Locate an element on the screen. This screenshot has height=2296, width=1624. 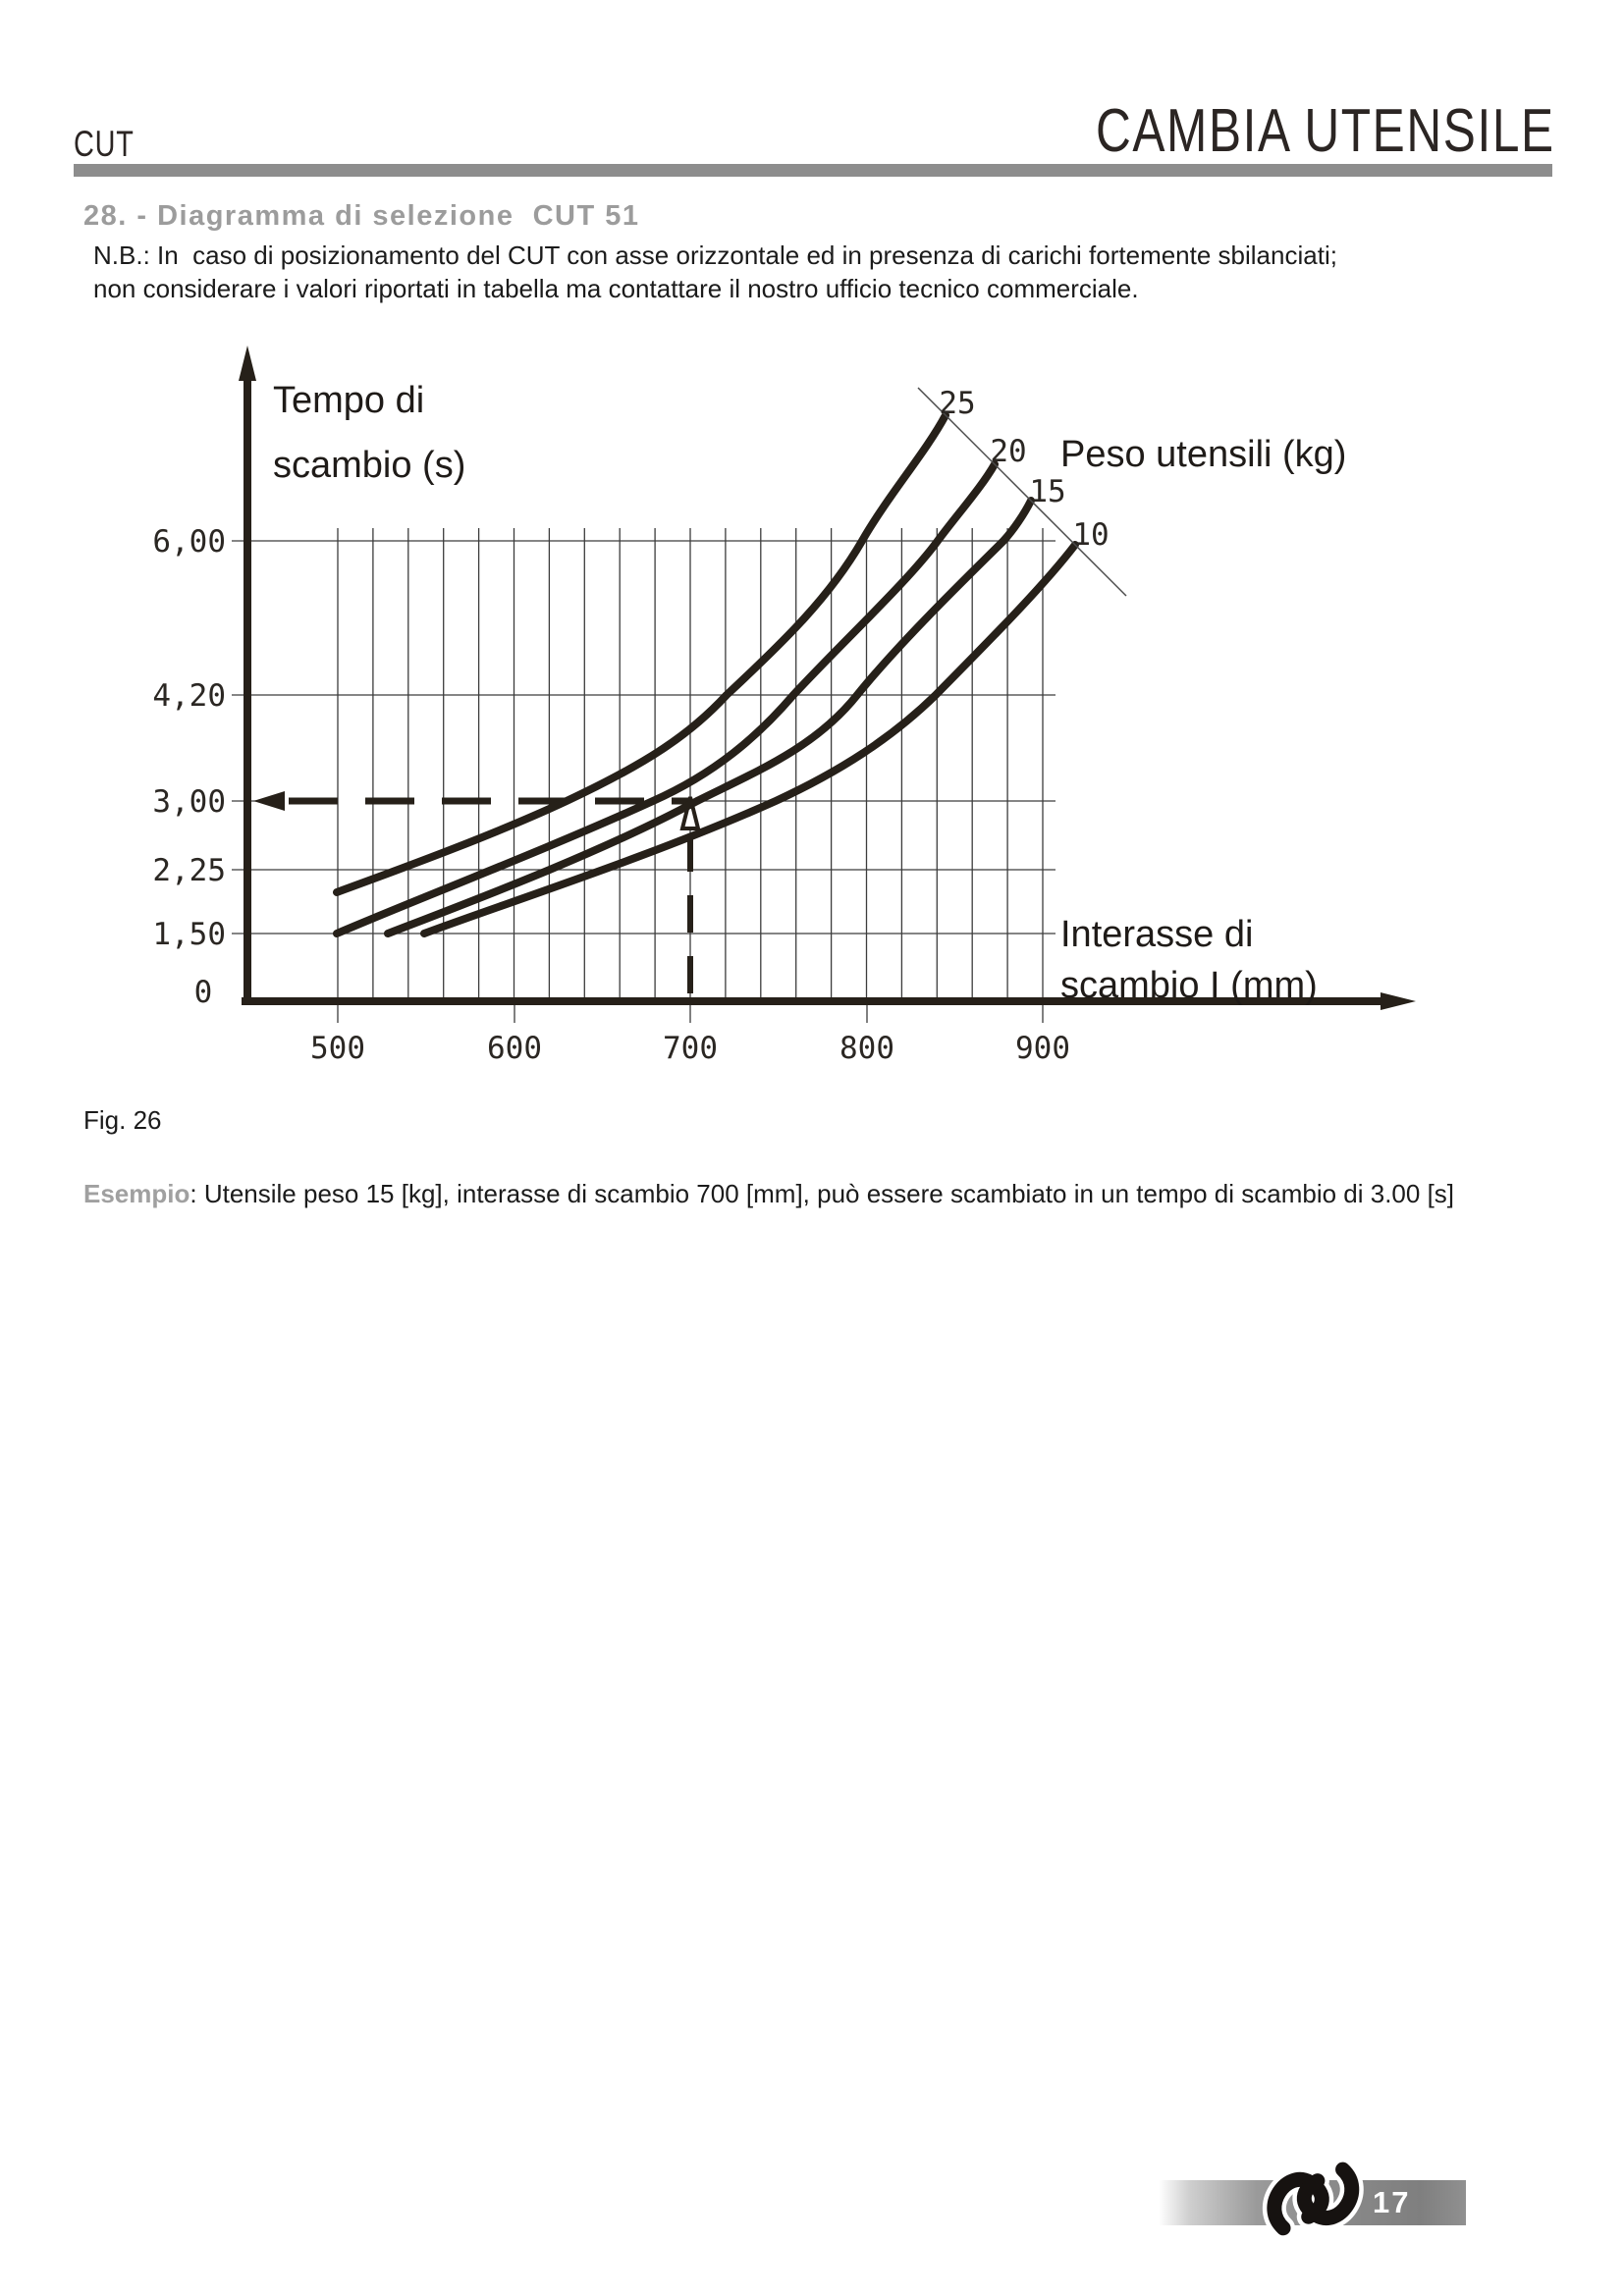
curve-label-10: 10 is located at coordinates (1090, 535).